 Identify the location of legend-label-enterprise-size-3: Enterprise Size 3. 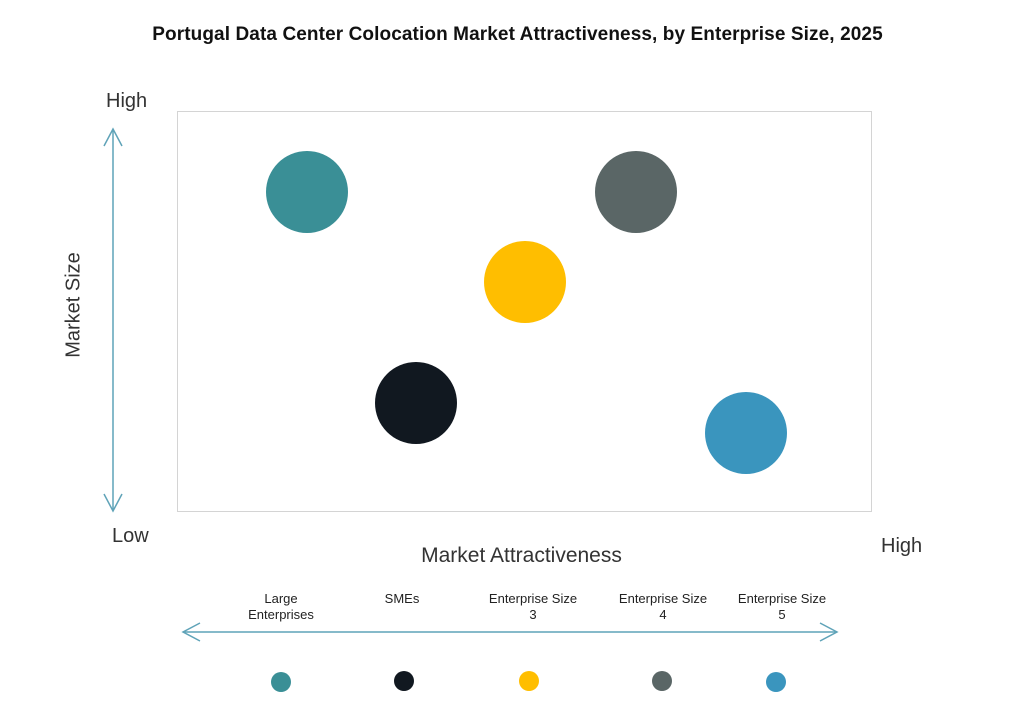
(533, 606).